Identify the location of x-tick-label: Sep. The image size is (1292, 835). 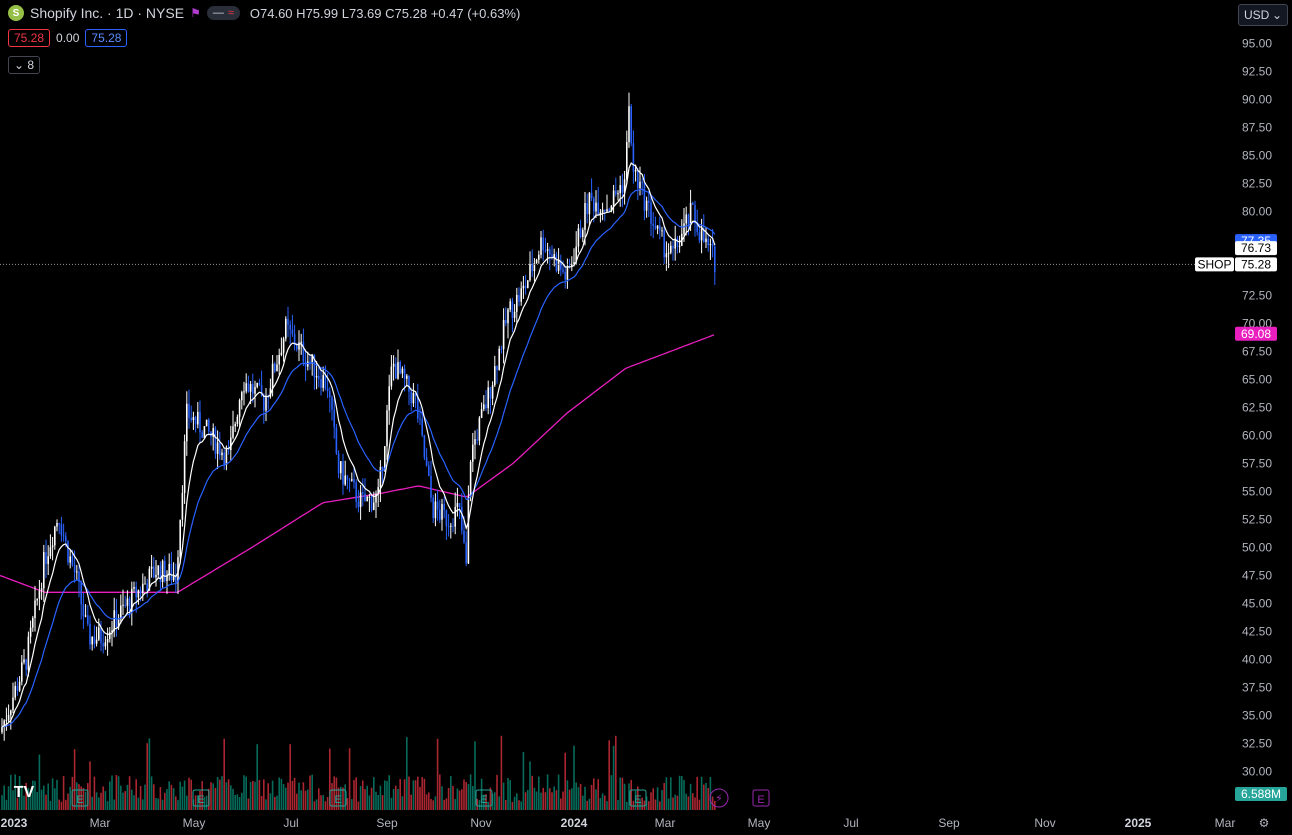
(949, 823).